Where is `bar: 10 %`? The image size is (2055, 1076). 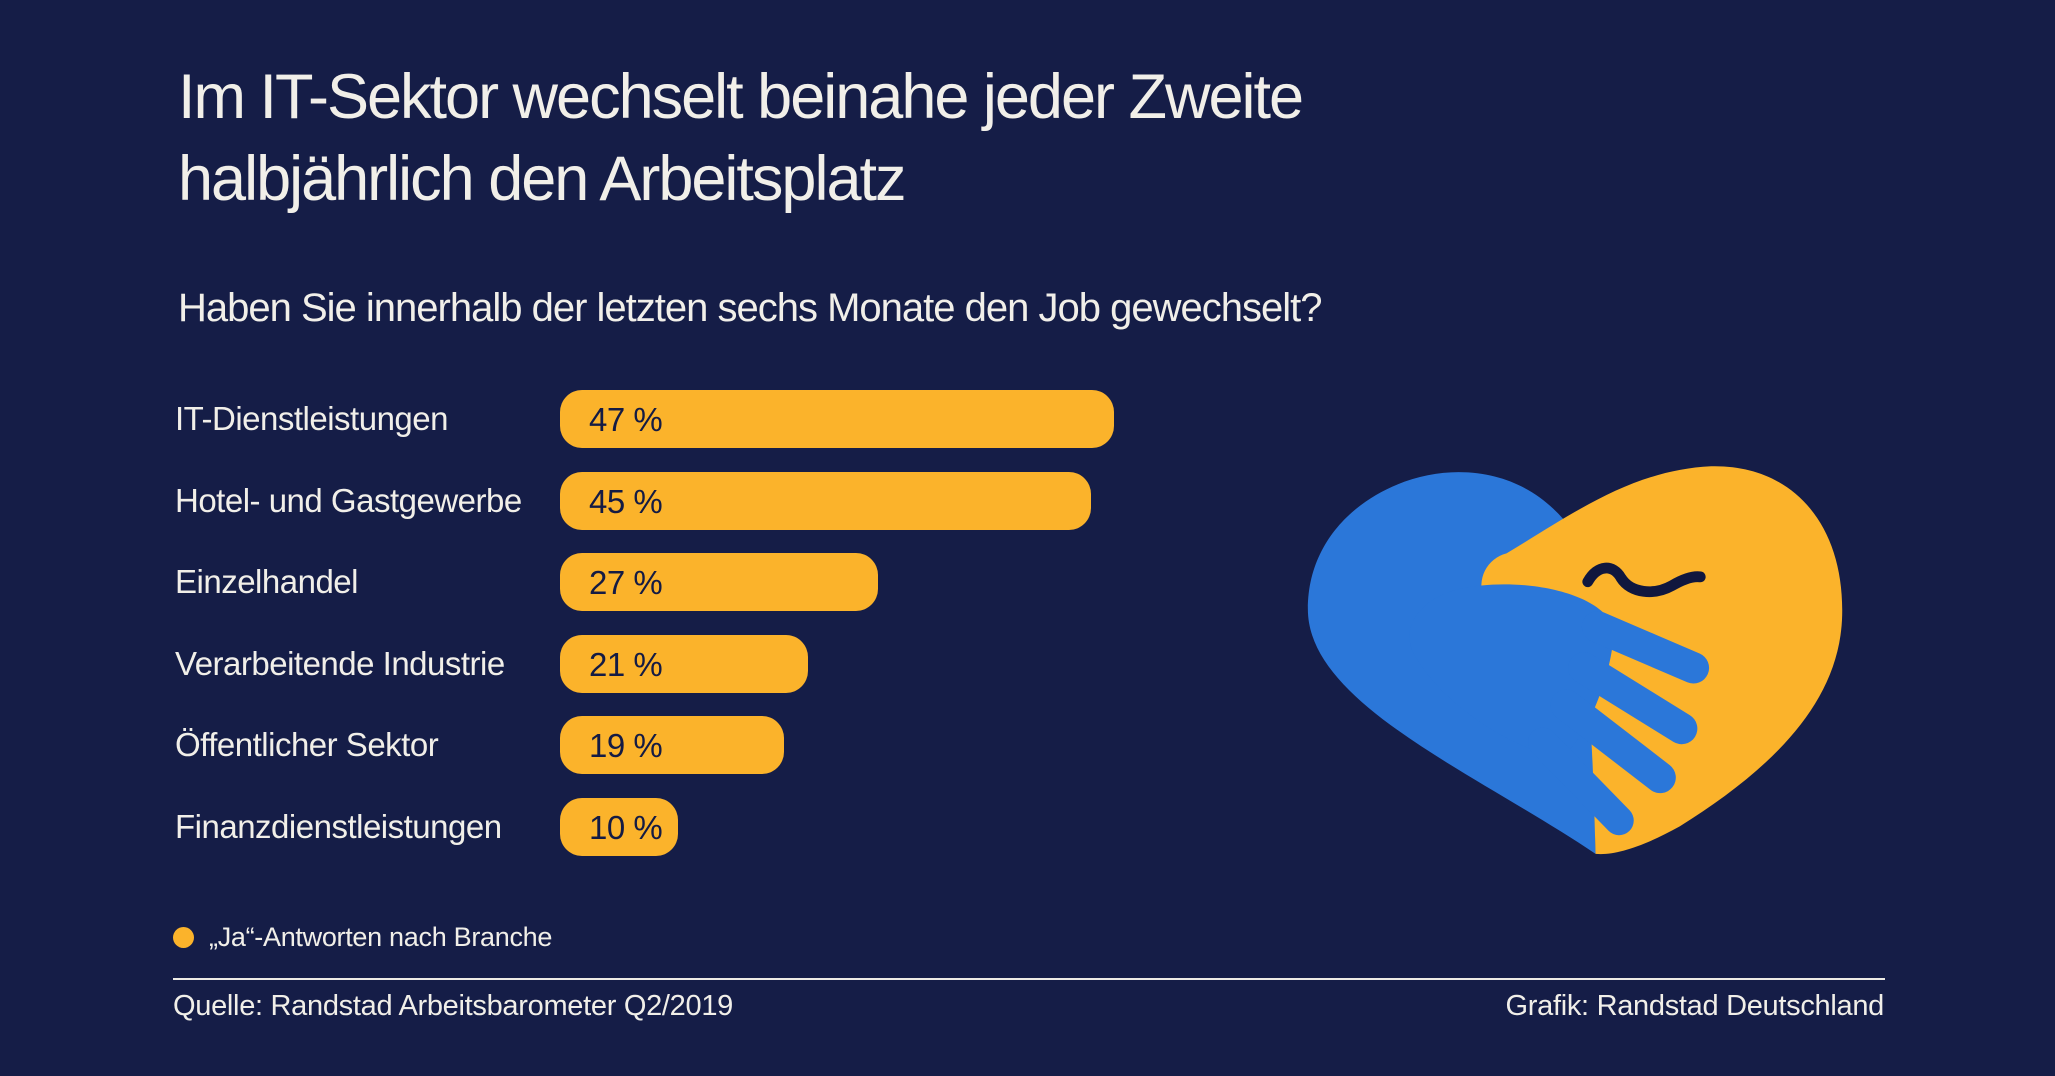 bar: 10 % is located at coordinates (619, 827).